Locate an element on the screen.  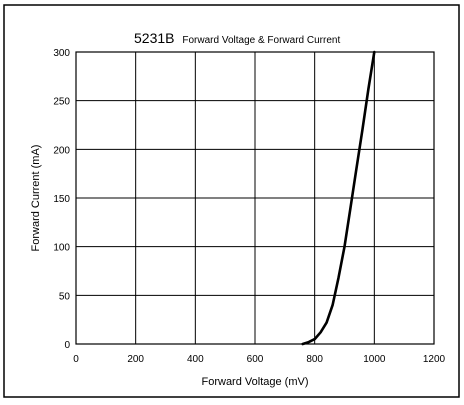
chart-title: 5231B Forward Voltage & Forward Current is located at coordinates (237, 38).